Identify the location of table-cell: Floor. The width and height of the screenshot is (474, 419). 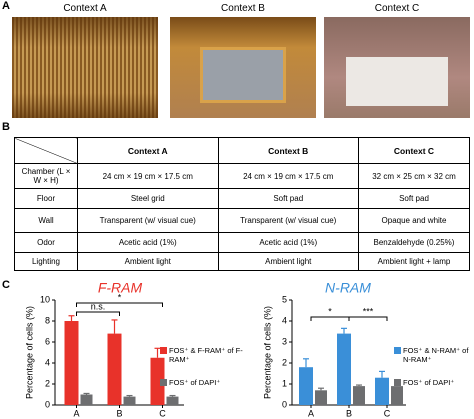
(46, 198).